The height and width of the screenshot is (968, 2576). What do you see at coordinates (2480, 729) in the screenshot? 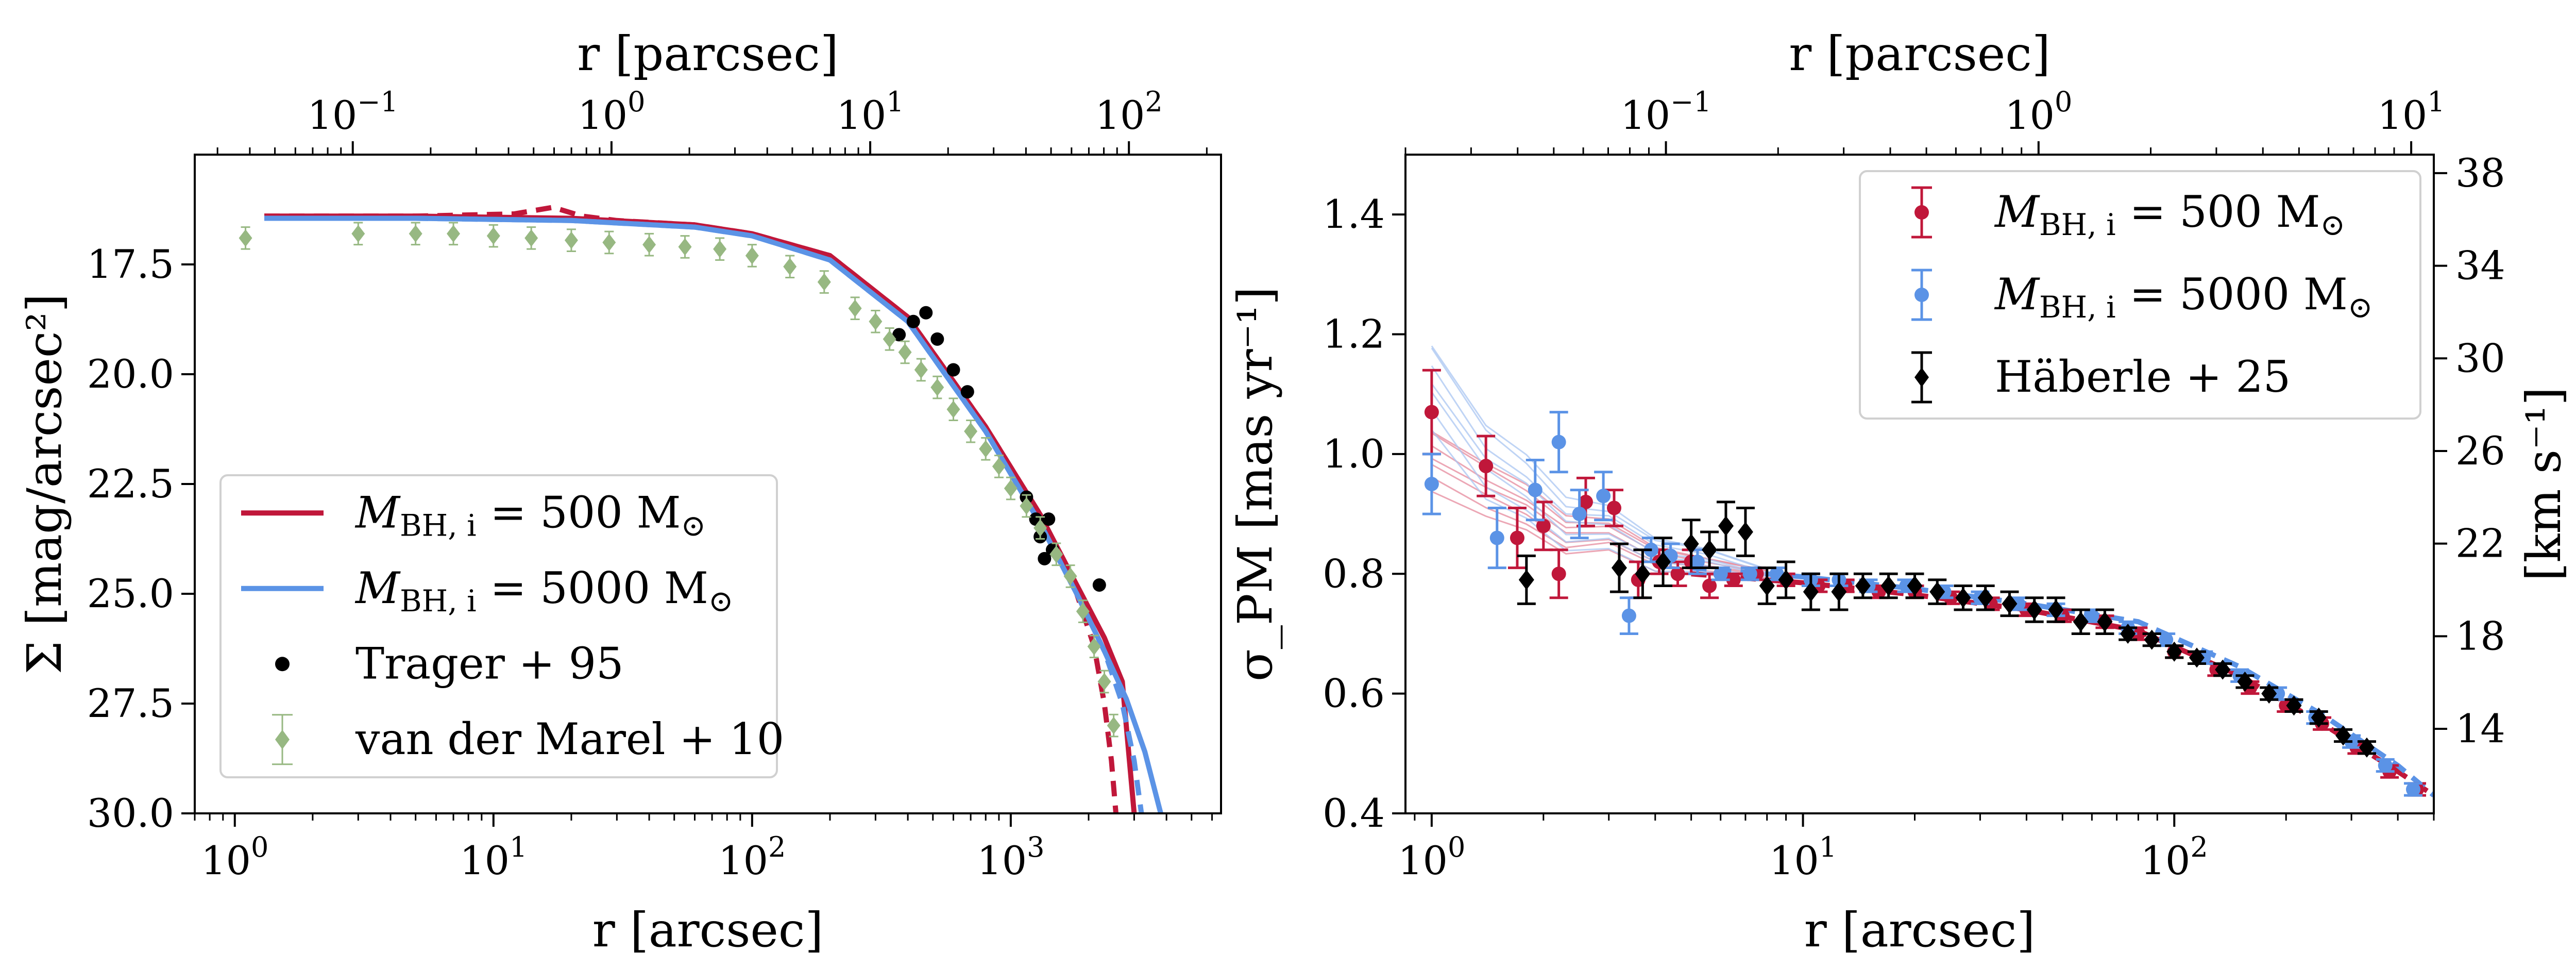
I see `right-y-tick-label: 14` at bounding box center [2480, 729].